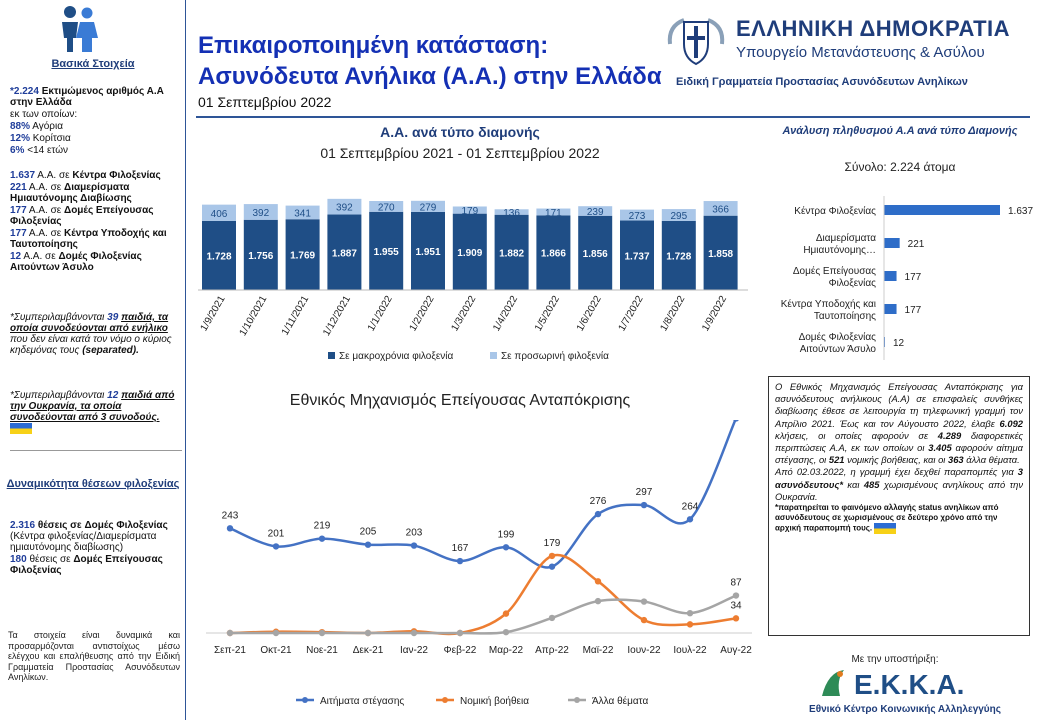  I want to click on pop-category-4: Δομές Φιλοξενίας Αιτούντων Άσυλο, so click(838, 343).